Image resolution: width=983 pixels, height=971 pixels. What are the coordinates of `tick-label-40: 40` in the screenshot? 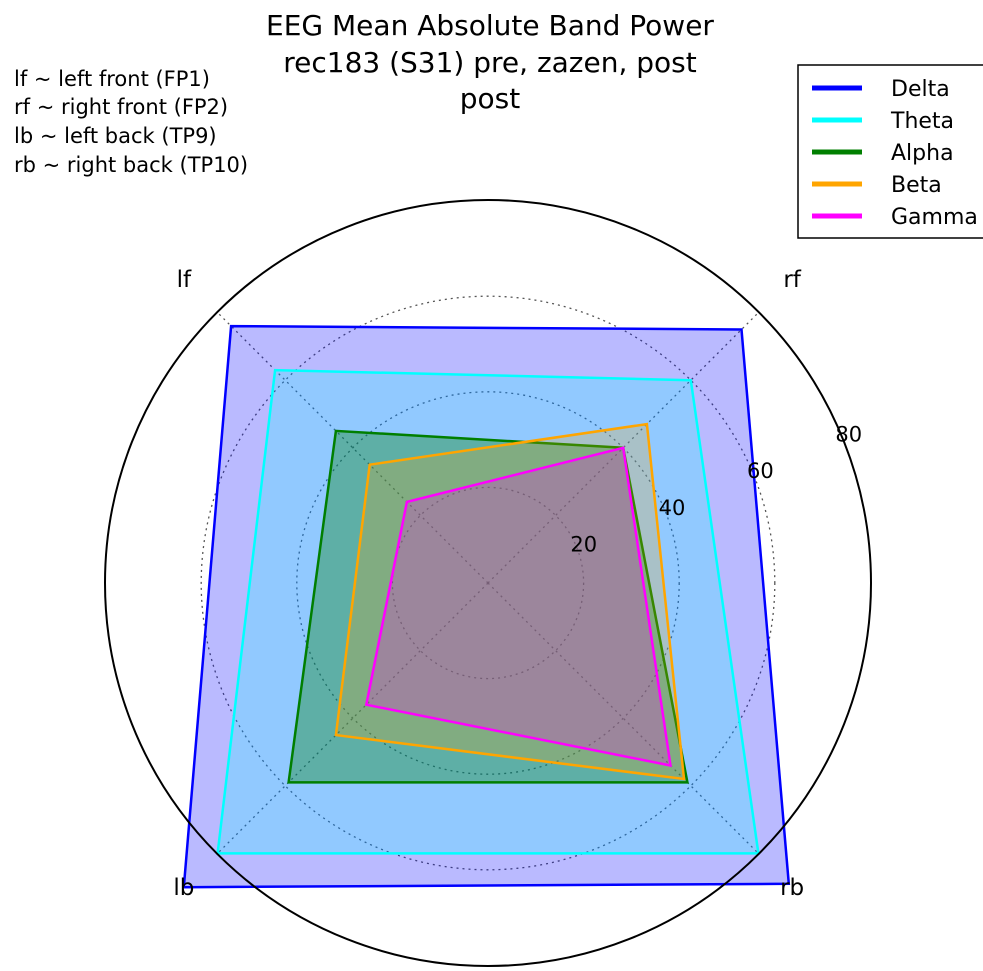 It's located at (672, 508).